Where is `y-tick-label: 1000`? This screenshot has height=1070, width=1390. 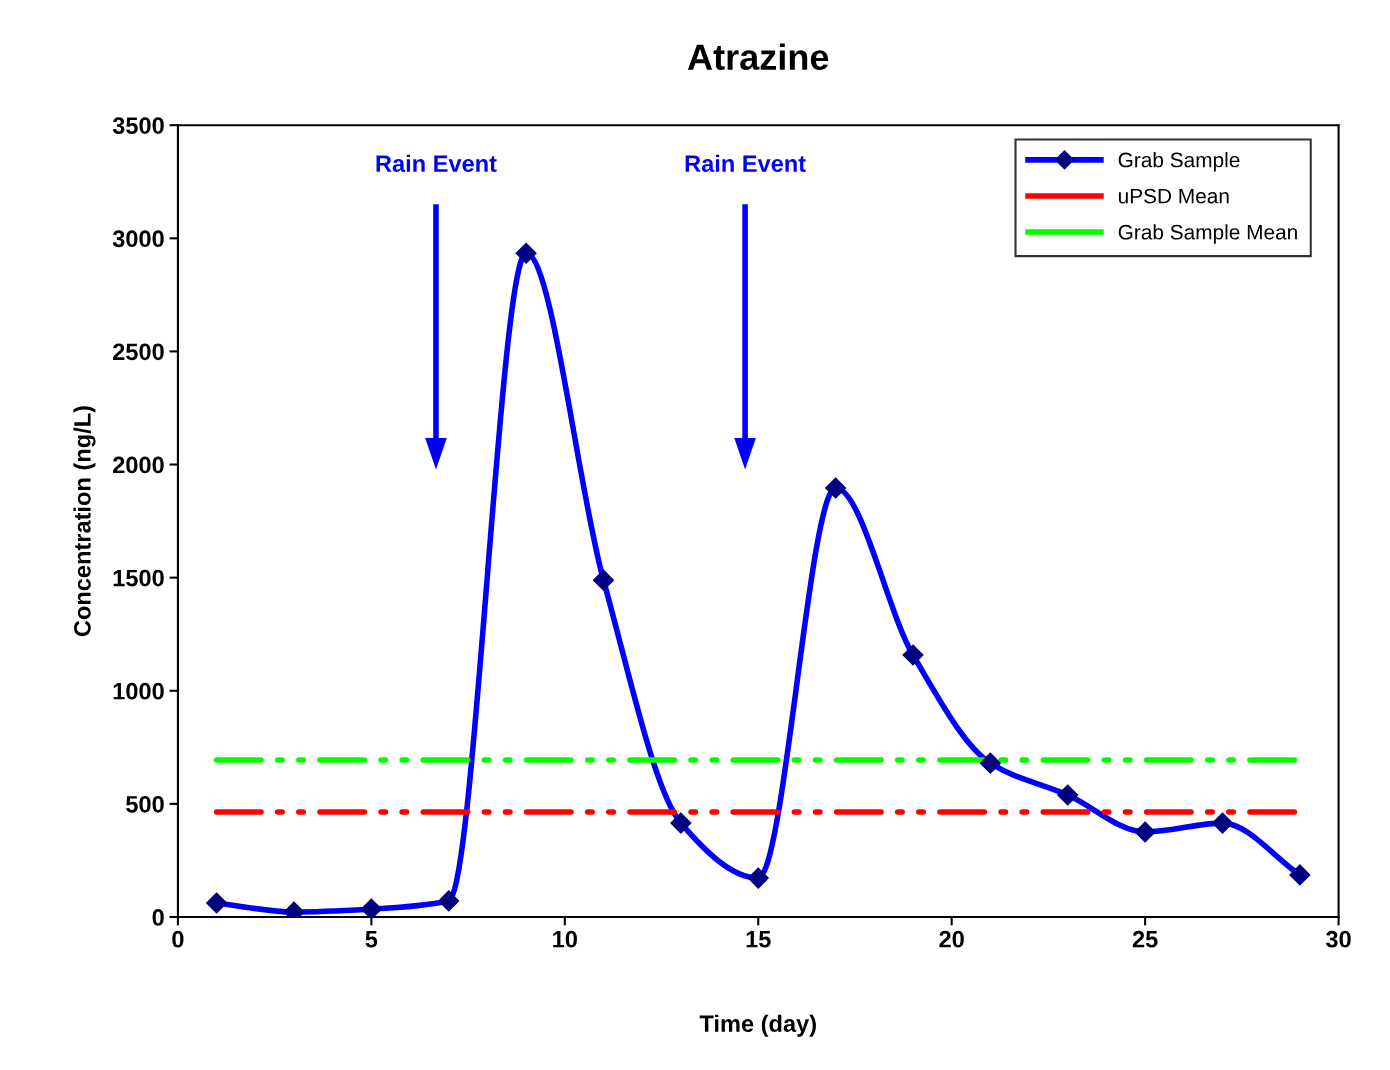
y-tick-label: 1000 is located at coordinates (138, 691).